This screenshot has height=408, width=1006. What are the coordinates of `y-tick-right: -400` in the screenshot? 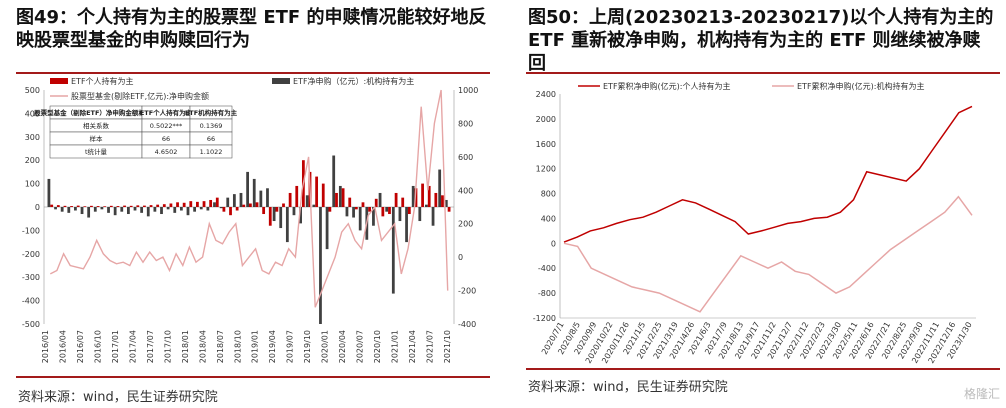 It's located at (467, 324).